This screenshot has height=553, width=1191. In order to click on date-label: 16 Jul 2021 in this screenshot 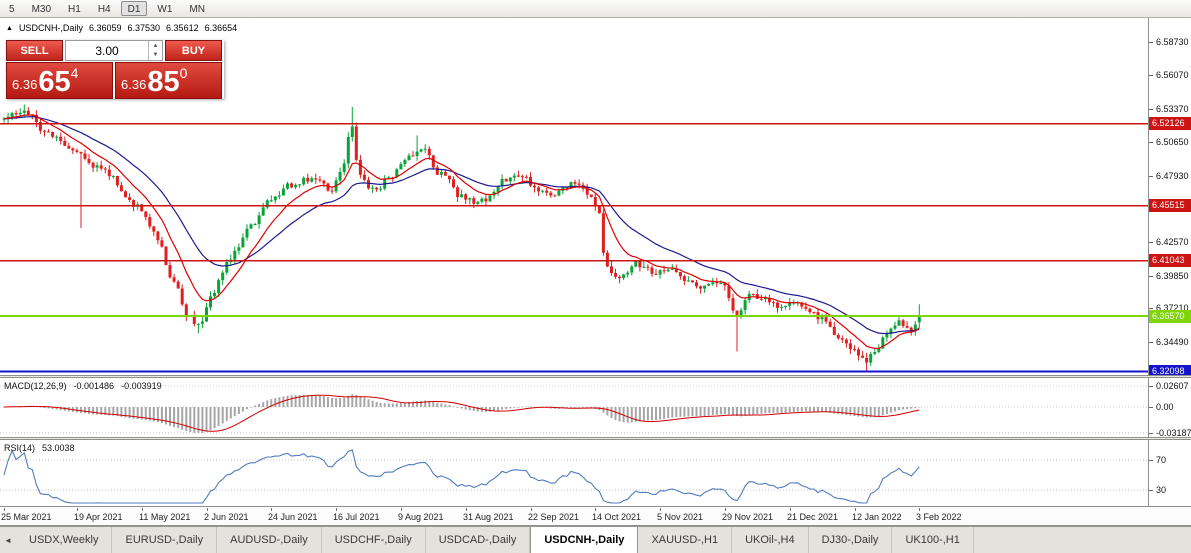, I will do `click(356, 517)`.